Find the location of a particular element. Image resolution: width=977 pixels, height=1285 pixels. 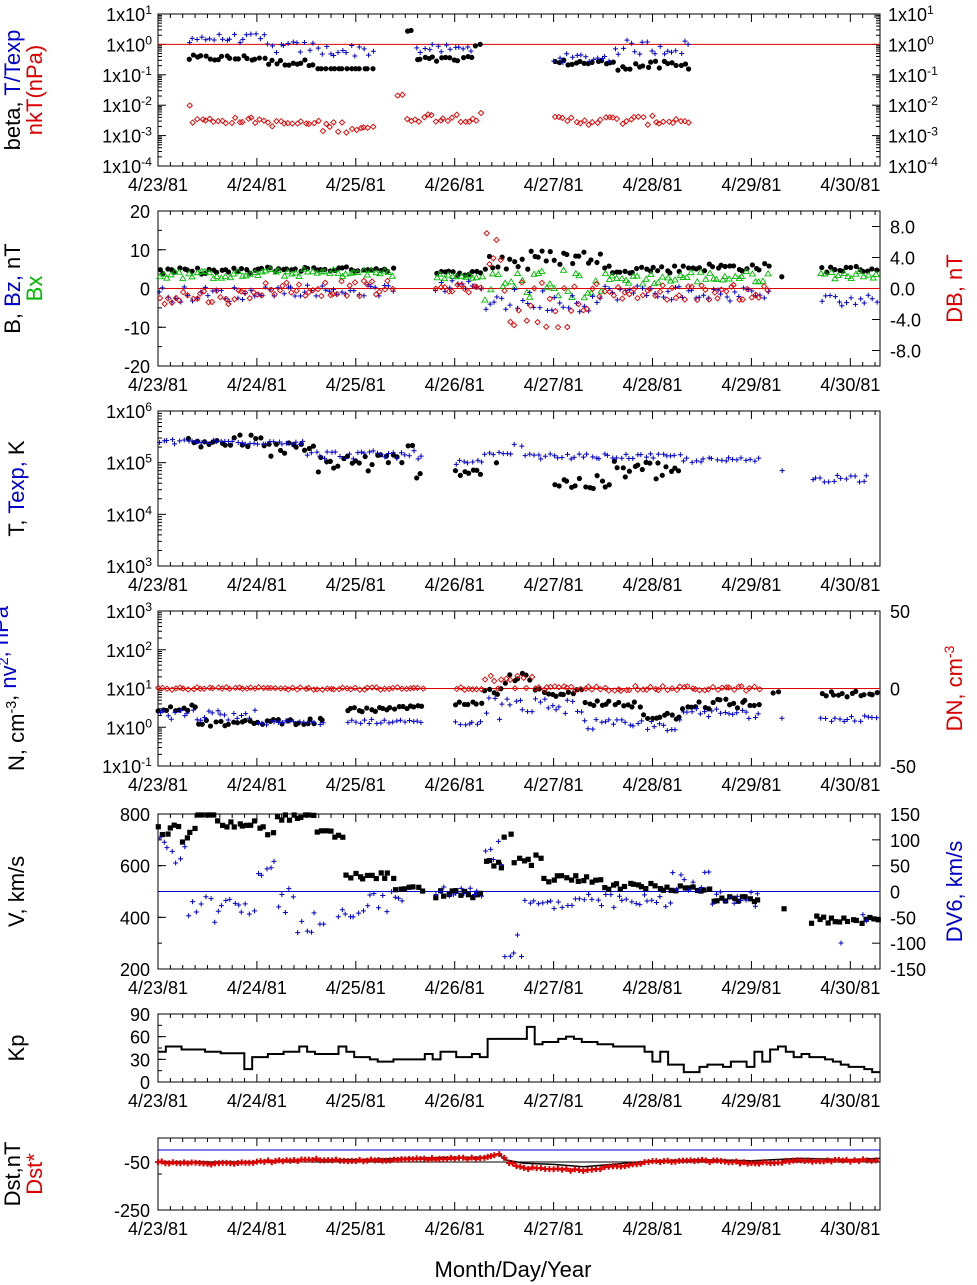

right-tick-label: 4.0 is located at coordinates (902, 259).